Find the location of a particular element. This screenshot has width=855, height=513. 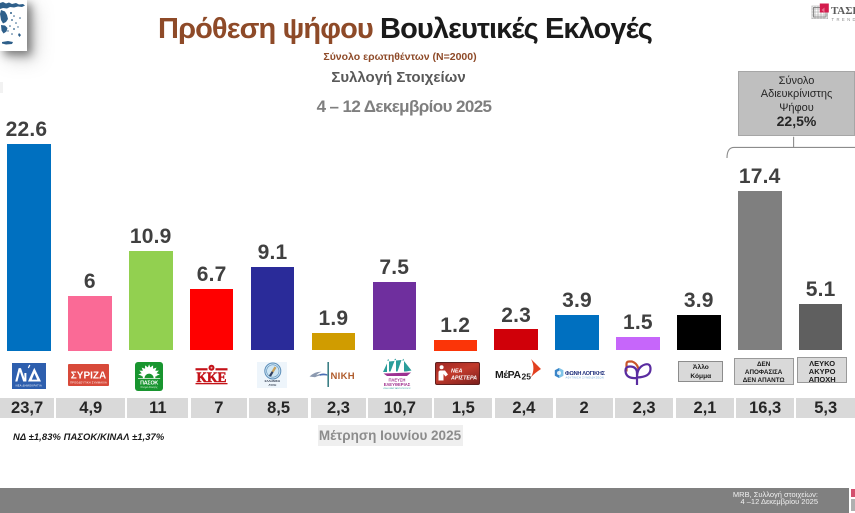

svg-text: ΣΥΡΙΖΑ is located at coordinates (88, 375).